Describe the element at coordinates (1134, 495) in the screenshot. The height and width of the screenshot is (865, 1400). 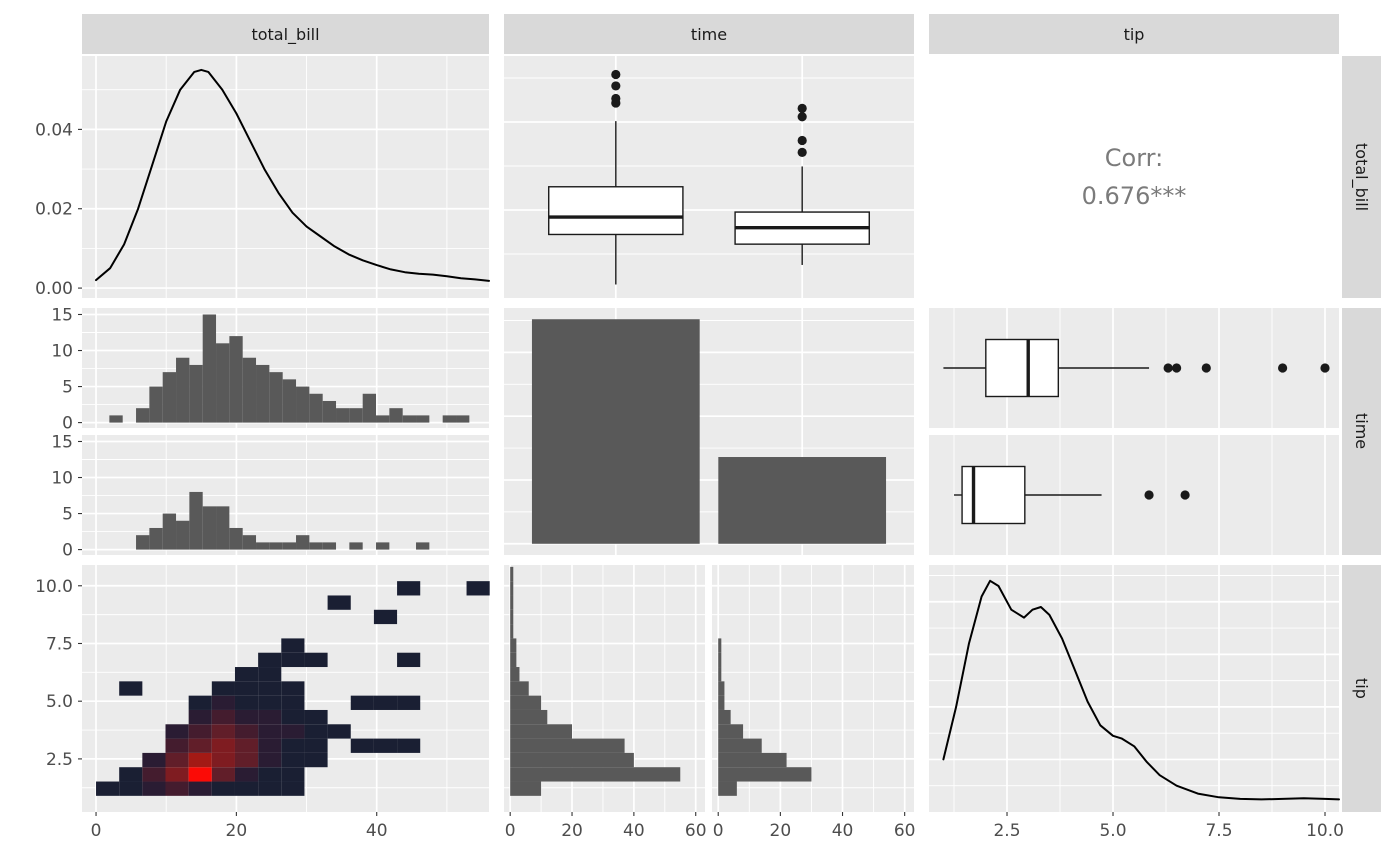
I see `panel-boxplot-tip-facet2` at that location.